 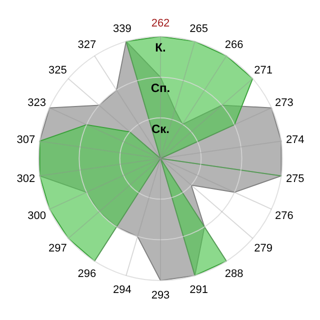 I want to click on spoke-label: 266, so click(x=234, y=45).